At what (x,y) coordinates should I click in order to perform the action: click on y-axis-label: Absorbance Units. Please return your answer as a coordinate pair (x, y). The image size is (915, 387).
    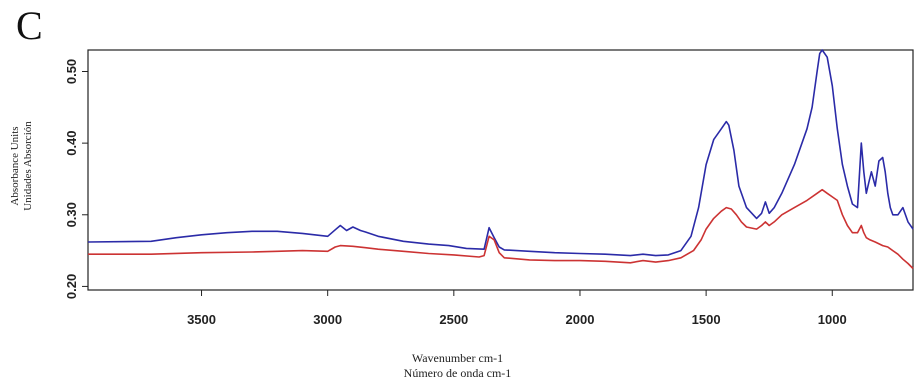
    Looking at the image, I should click on (15, 166).